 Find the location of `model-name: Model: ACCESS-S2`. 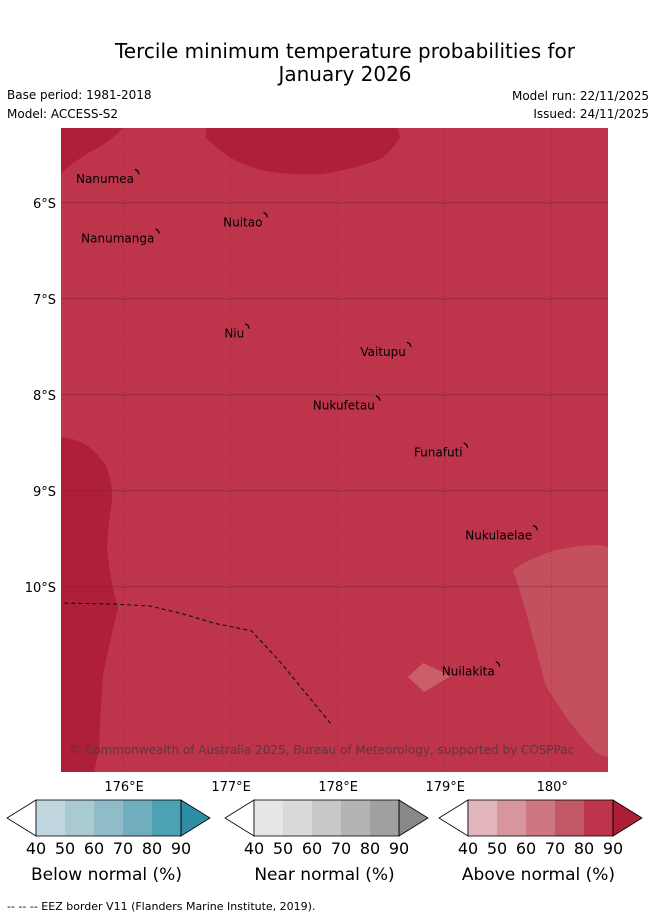

model-name: Model: ACCESS-S2 is located at coordinates (63, 114).